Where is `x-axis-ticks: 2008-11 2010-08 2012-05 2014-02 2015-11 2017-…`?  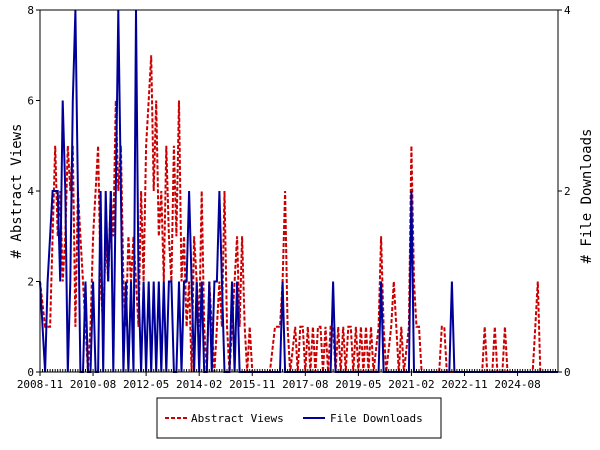
x-axis-ticks: 2008-11 2010-08 2012-05 2014-02 2015-11 2017-… is located at coordinates (279, 381).